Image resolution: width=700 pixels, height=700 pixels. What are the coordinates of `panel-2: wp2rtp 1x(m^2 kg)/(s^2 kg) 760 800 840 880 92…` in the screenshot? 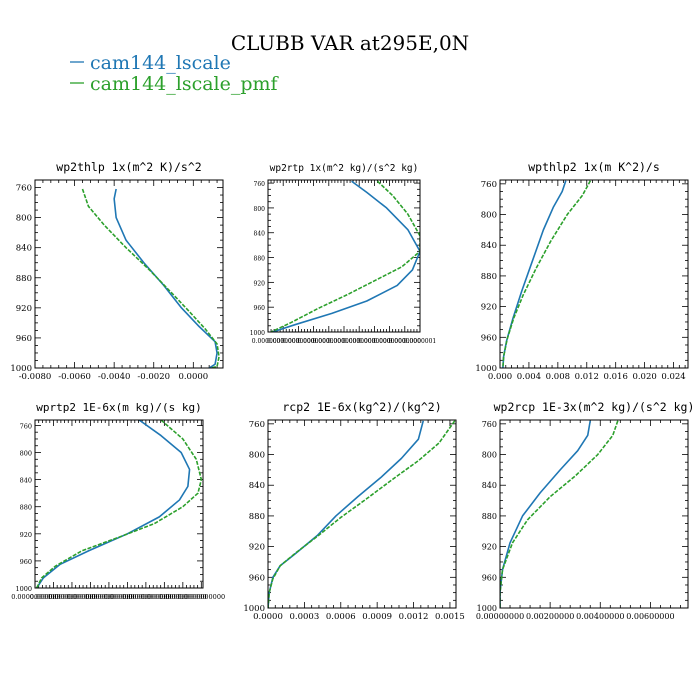 It's located at (343, 254).